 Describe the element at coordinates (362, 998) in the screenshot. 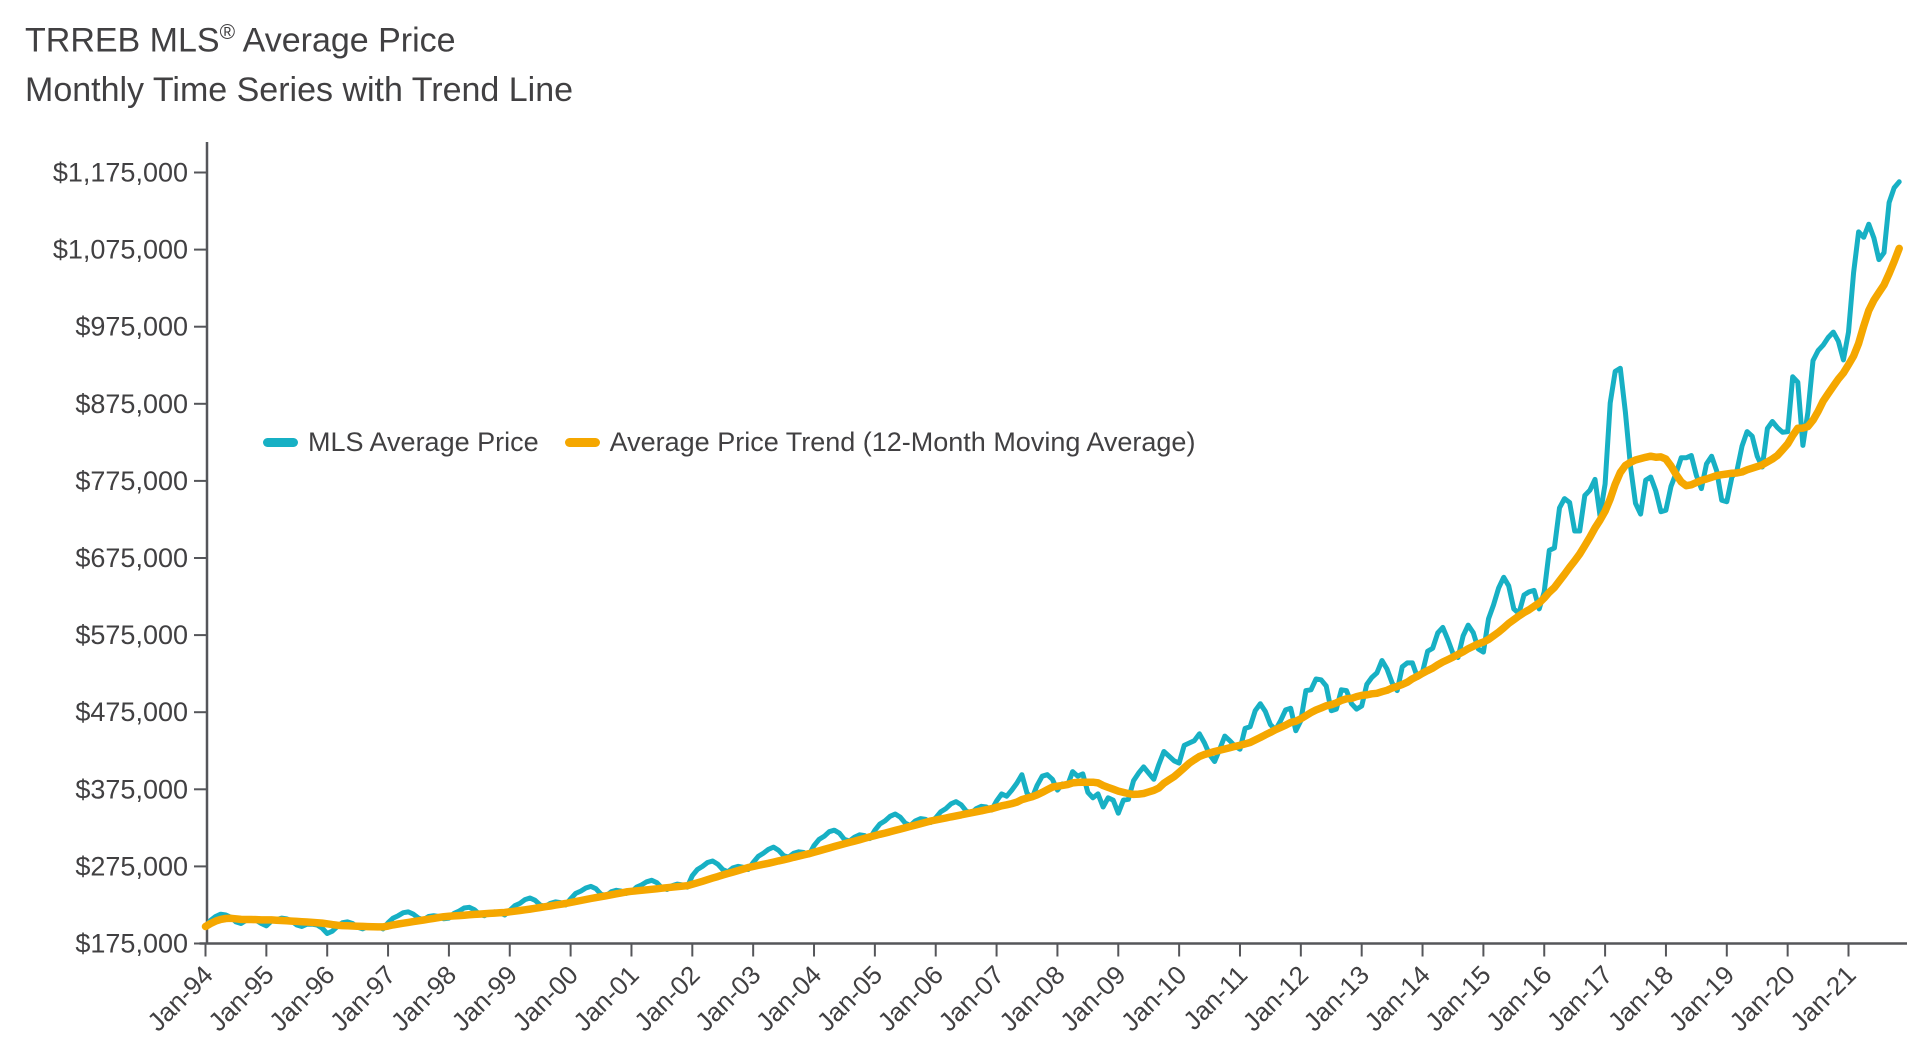

I see `x-axis-tick-label: Jan-97` at that location.